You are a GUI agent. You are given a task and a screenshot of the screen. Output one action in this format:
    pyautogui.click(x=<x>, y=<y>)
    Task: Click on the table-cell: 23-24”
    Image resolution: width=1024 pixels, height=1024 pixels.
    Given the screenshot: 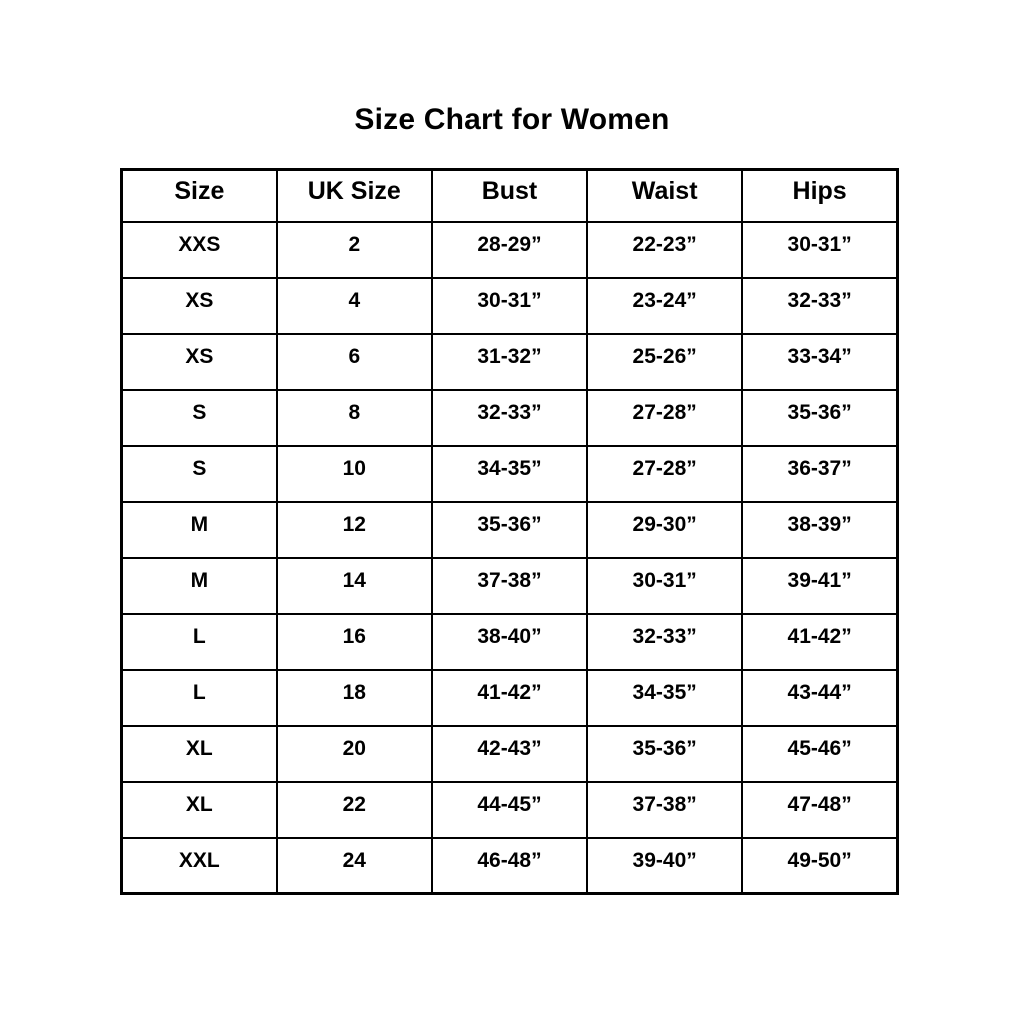 What is the action you would take?
    pyautogui.click(x=665, y=305)
    